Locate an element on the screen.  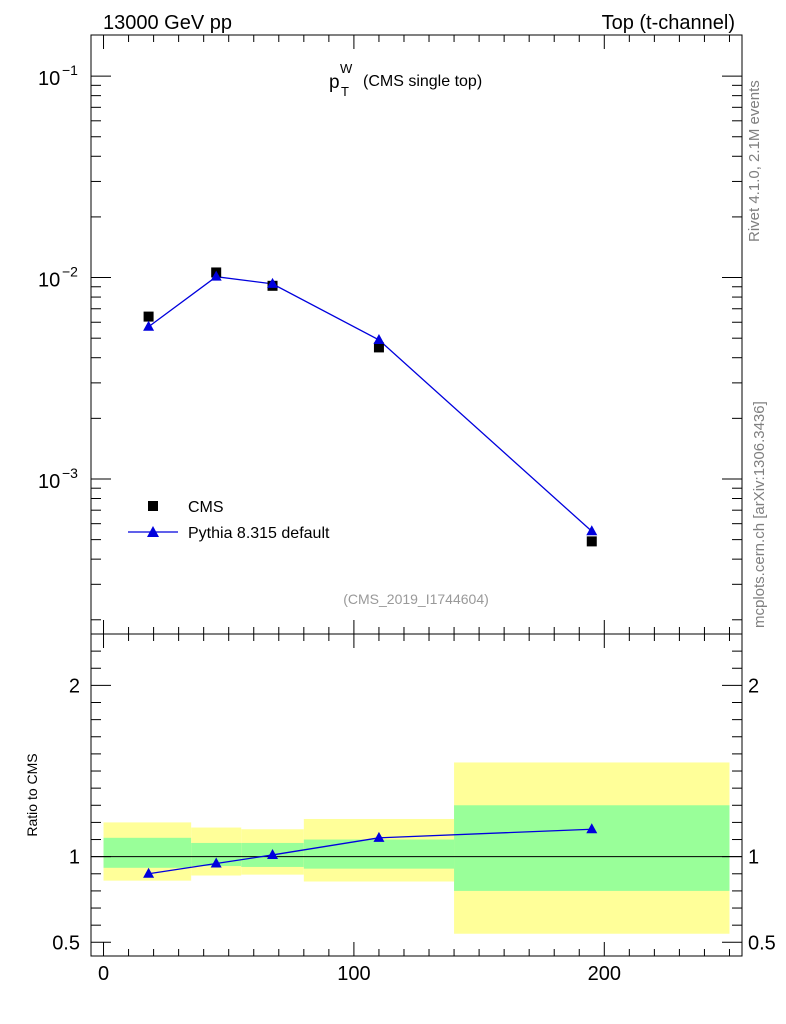
energy-label: 13000 GeV pp is located at coordinates (167, 23).